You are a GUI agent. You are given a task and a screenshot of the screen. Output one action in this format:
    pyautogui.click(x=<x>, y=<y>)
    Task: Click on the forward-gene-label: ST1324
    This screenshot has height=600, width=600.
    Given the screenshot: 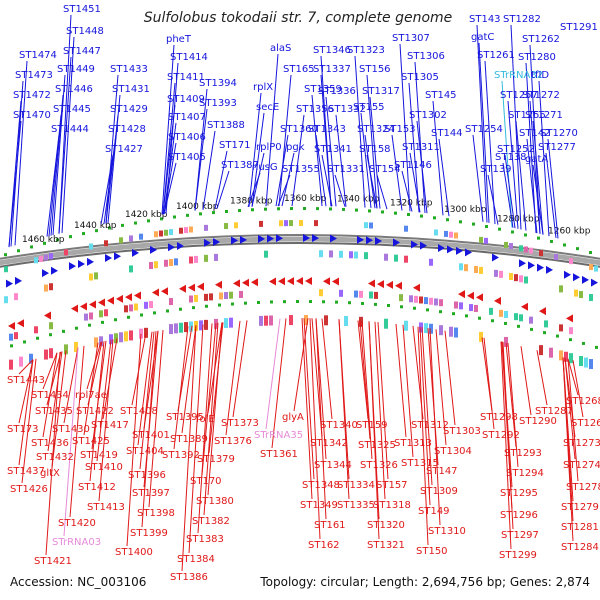 What is the action you would take?
    pyautogui.click(x=376, y=129)
    